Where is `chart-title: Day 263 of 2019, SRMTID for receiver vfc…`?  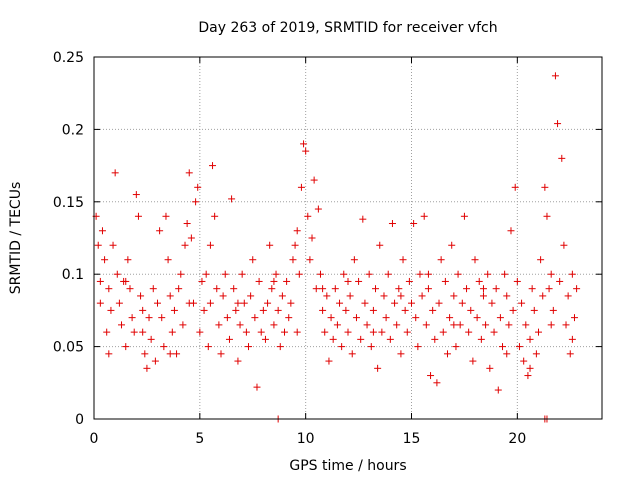 chart-title: Day 263 of 2019, SRMTID for receiver vfc… is located at coordinates (347, 28).